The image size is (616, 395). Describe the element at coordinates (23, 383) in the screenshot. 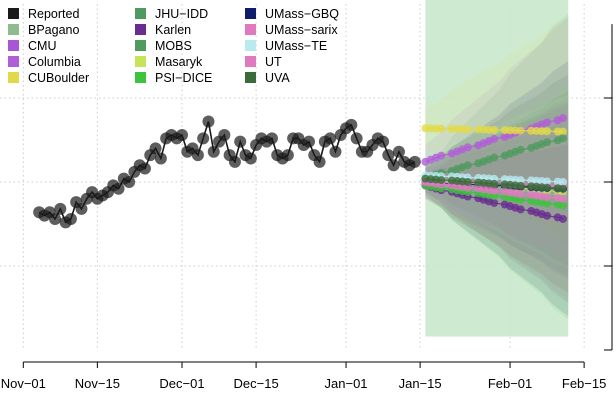

I see `x-tick-label: Nov−01` at that location.